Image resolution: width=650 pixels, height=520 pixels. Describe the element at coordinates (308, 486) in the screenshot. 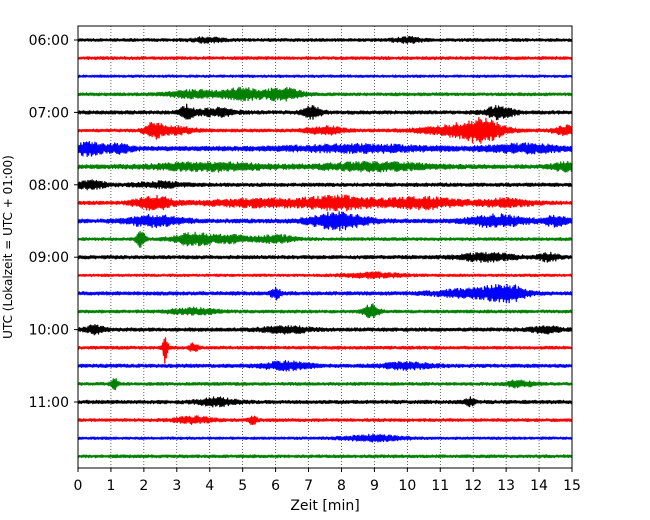

I see `x-tick-label: 7` at that location.